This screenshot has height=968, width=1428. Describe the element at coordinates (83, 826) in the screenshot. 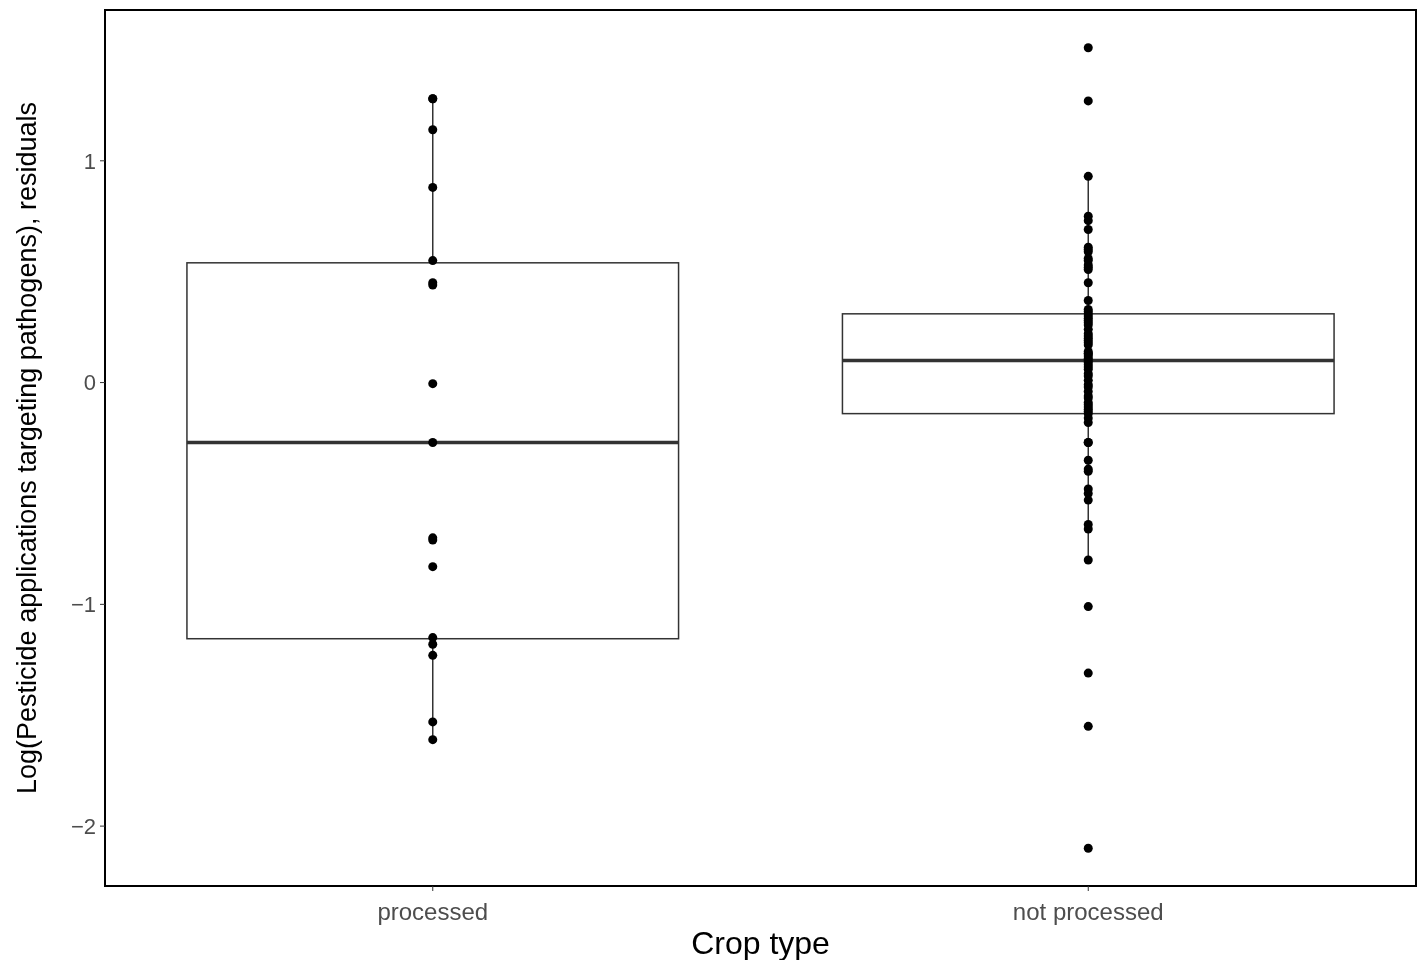

I see `y-tick-label: −2` at that location.